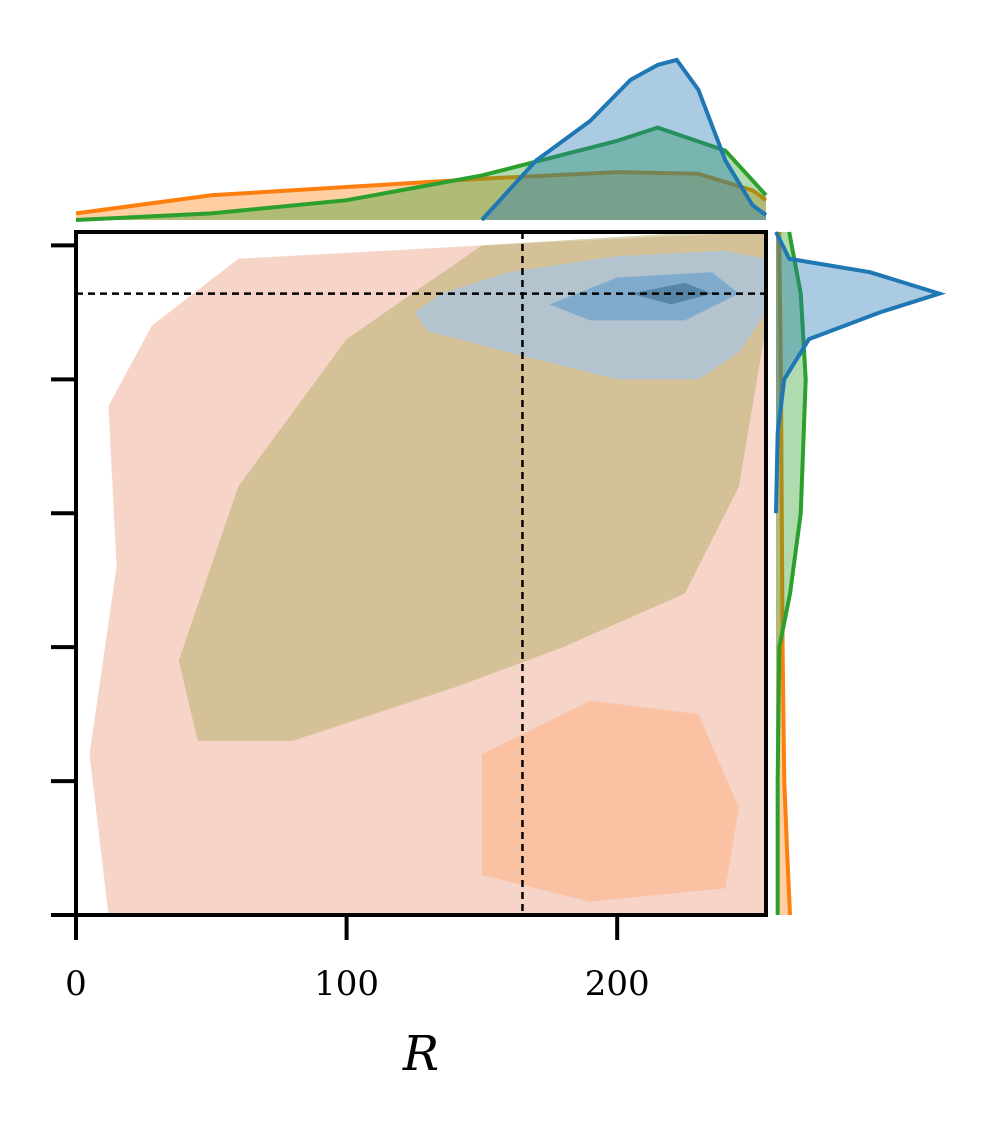 The height and width of the screenshot is (1136, 999). I want to click on x-axis-label: R, so click(420, 1054).